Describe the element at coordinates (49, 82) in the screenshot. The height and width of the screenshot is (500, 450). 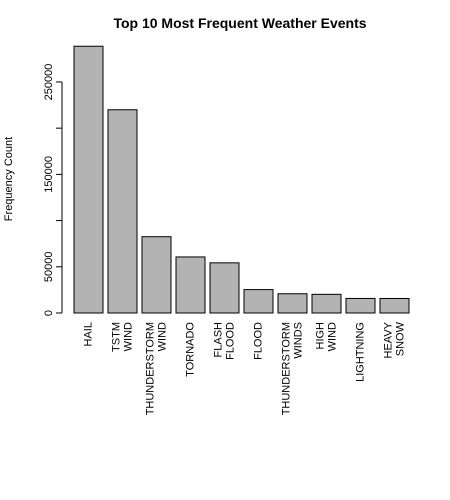
I see `y-tick-label: 250000` at that location.